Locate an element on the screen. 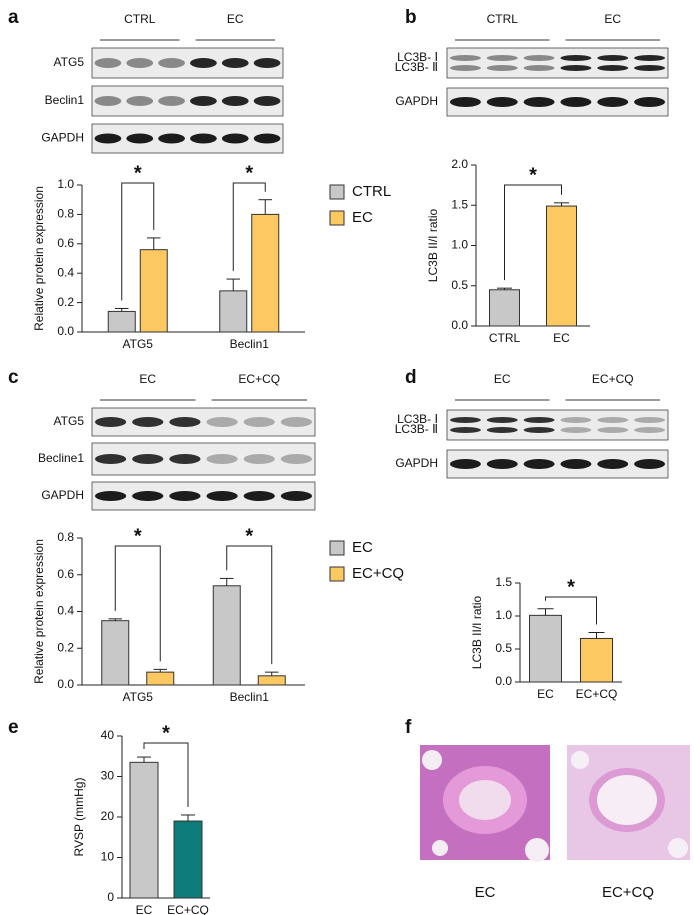  x-tick-label: EC+CQ is located at coordinates (188, 909).